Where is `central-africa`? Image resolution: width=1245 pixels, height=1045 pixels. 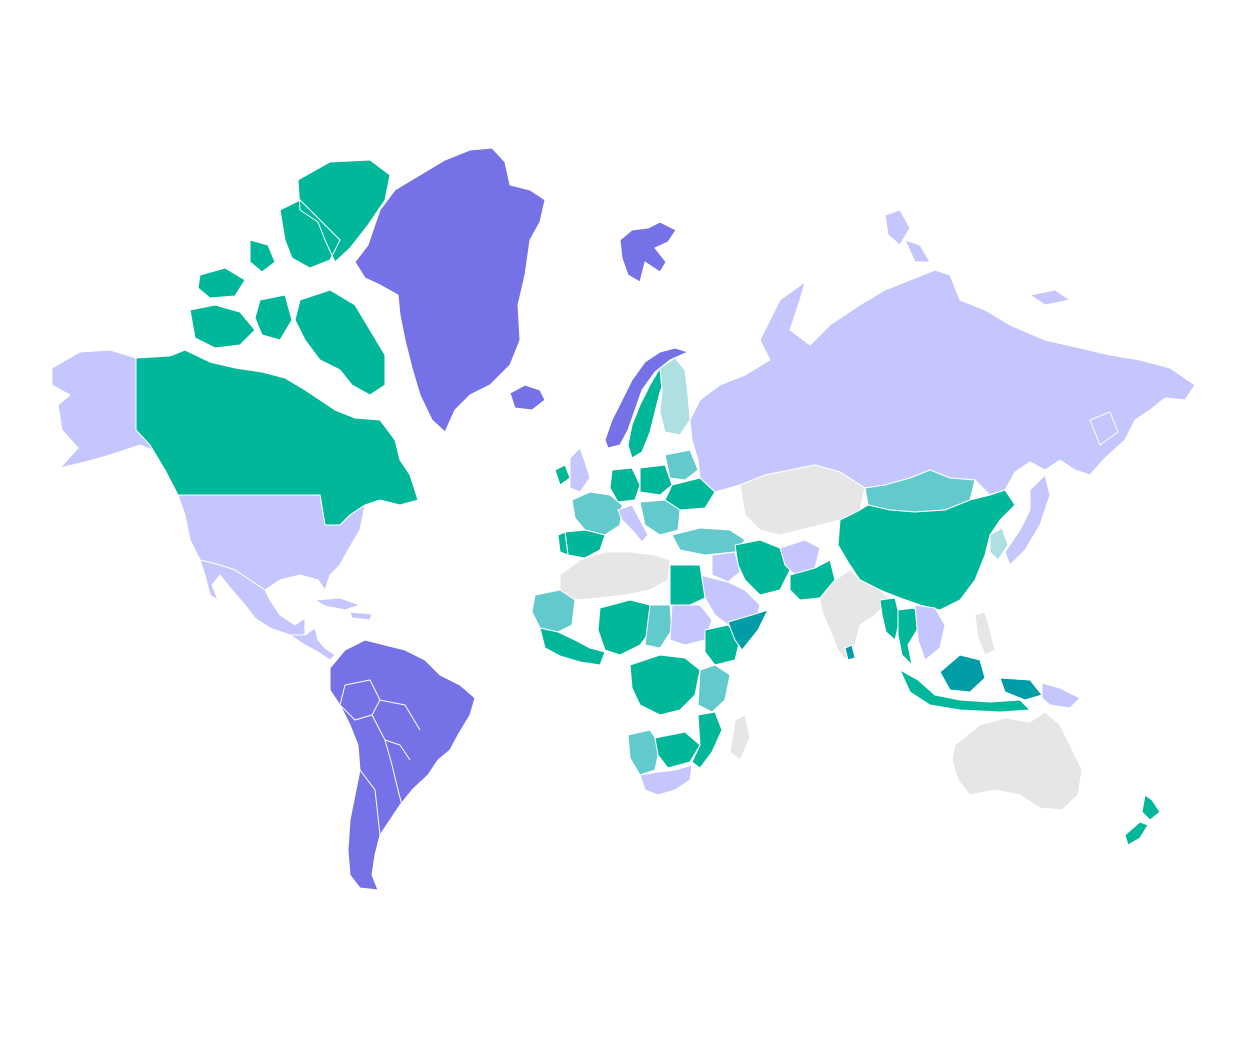 central-africa is located at coordinates (665, 685).